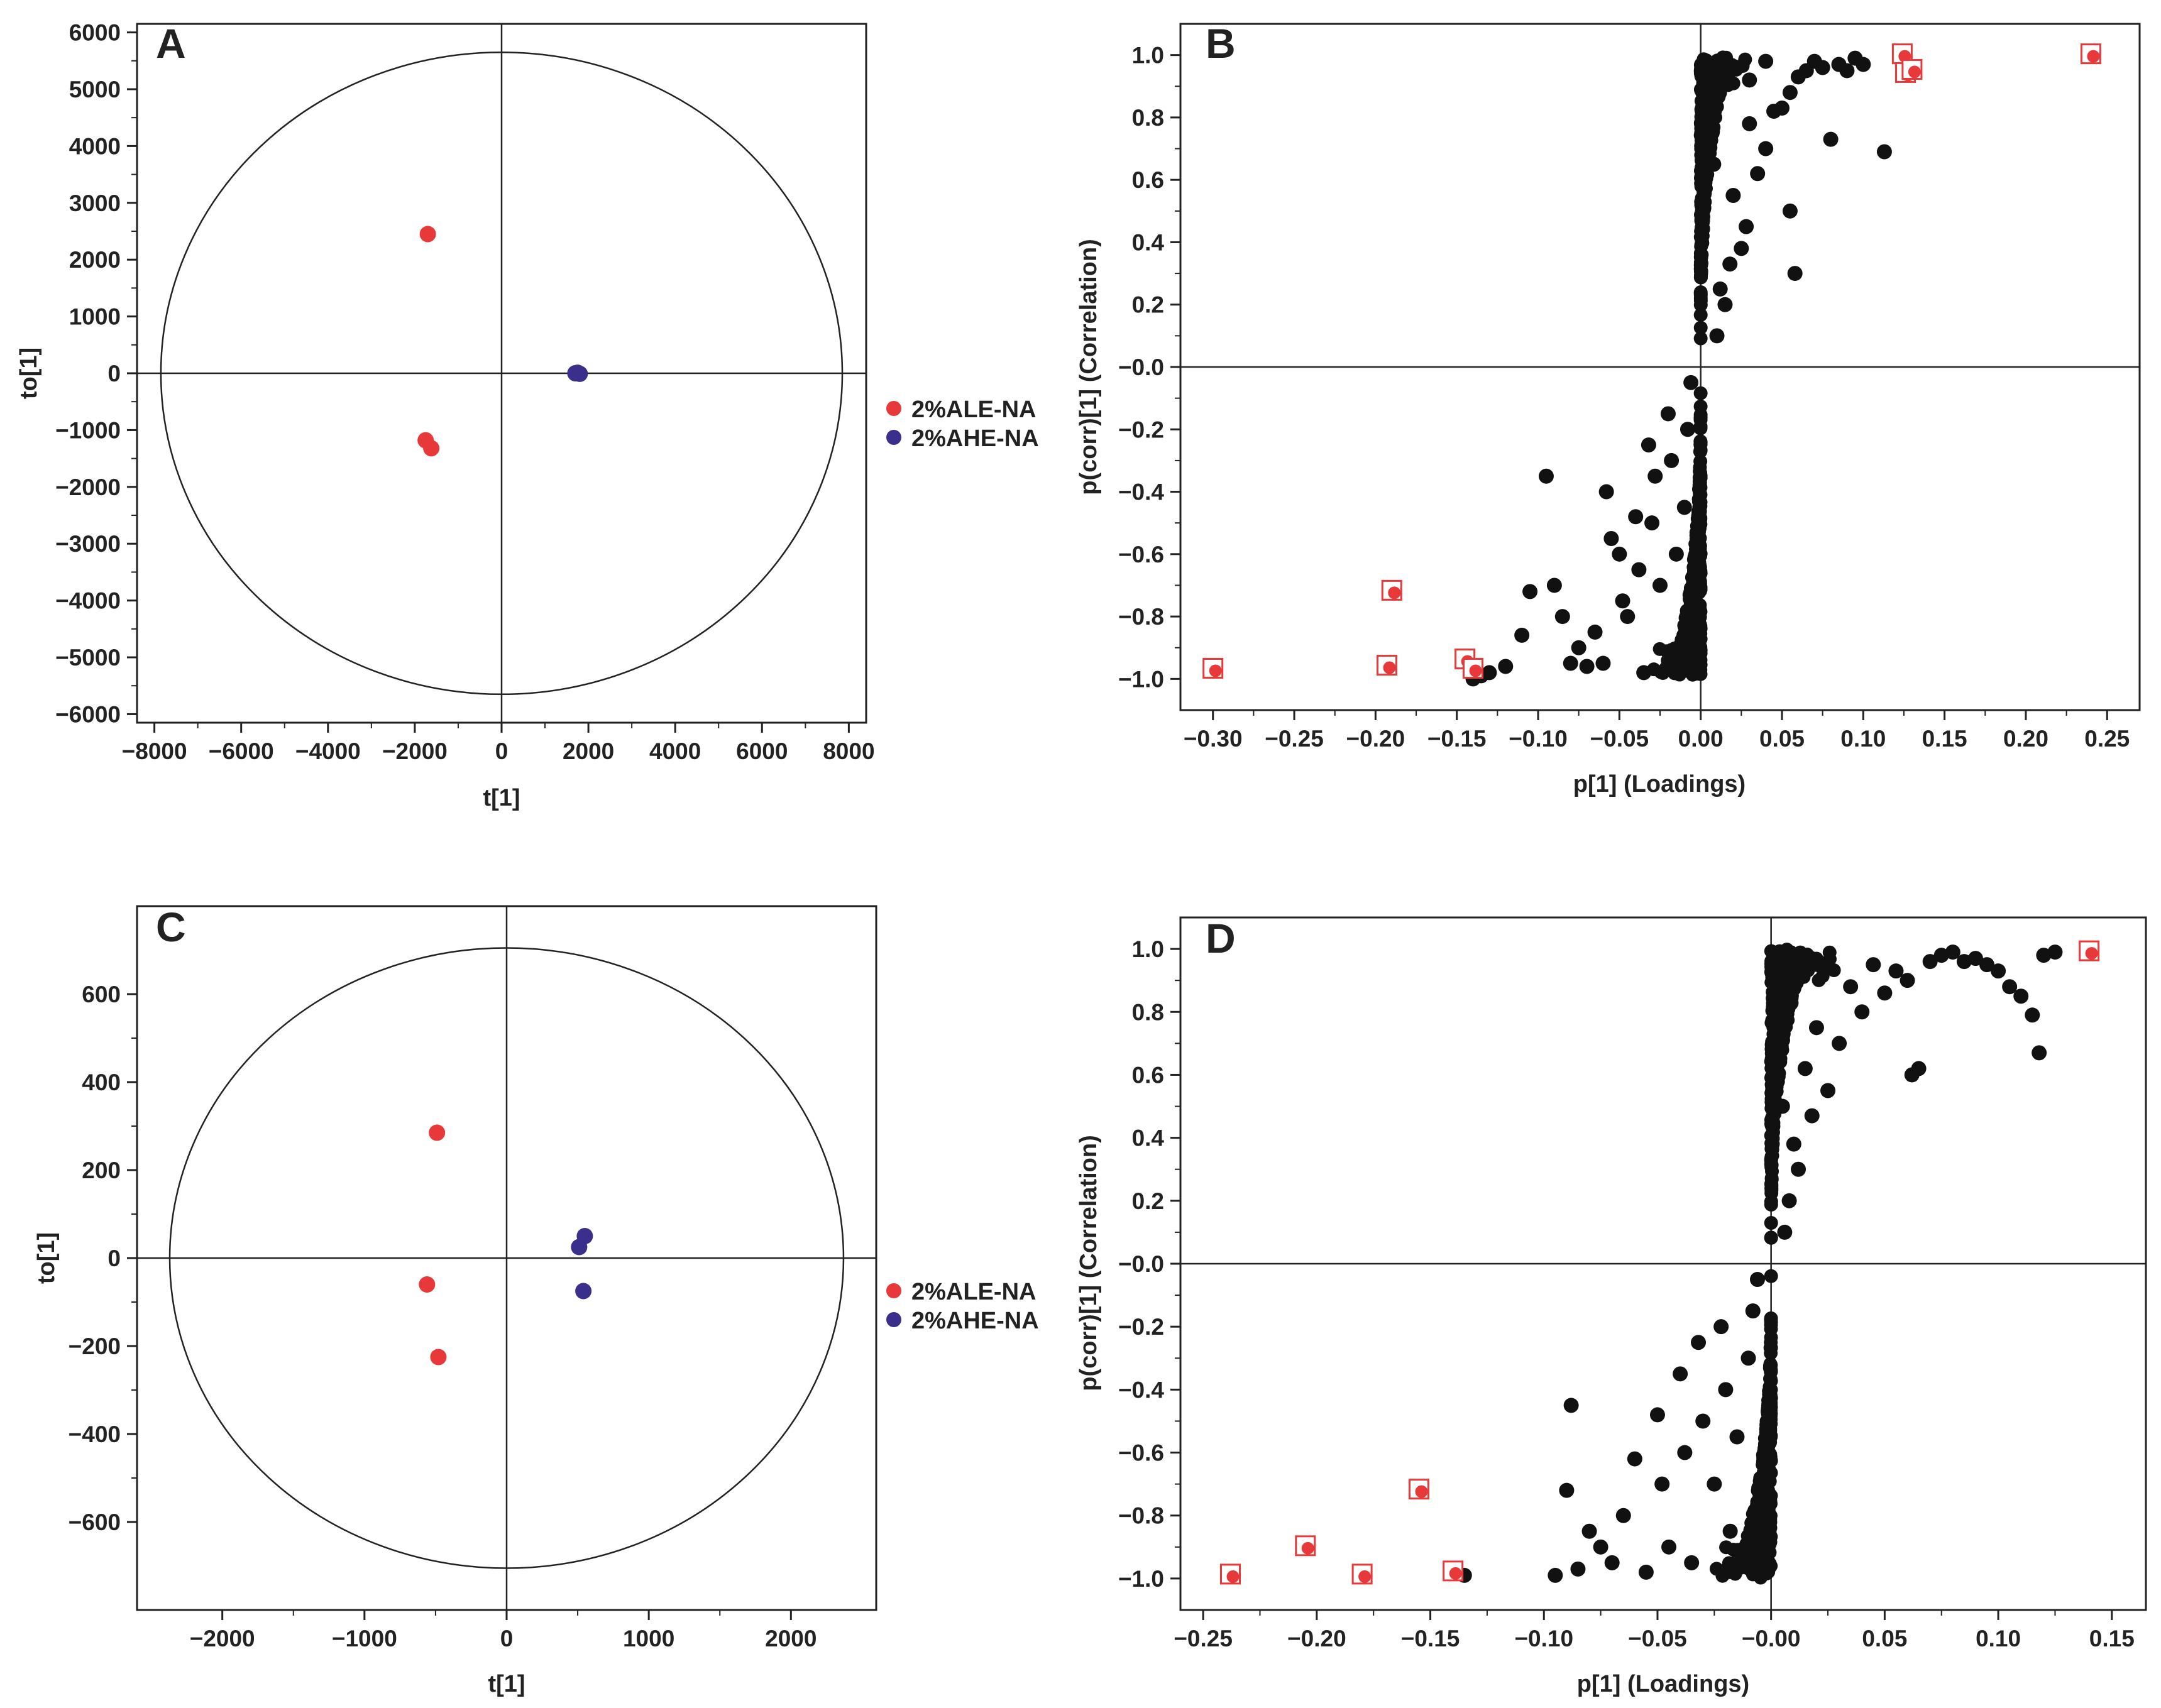  What do you see at coordinates (1782, 739) in the screenshot?
I see `panel-b-xtick-label: 0.05` at bounding box center [1782, 739].